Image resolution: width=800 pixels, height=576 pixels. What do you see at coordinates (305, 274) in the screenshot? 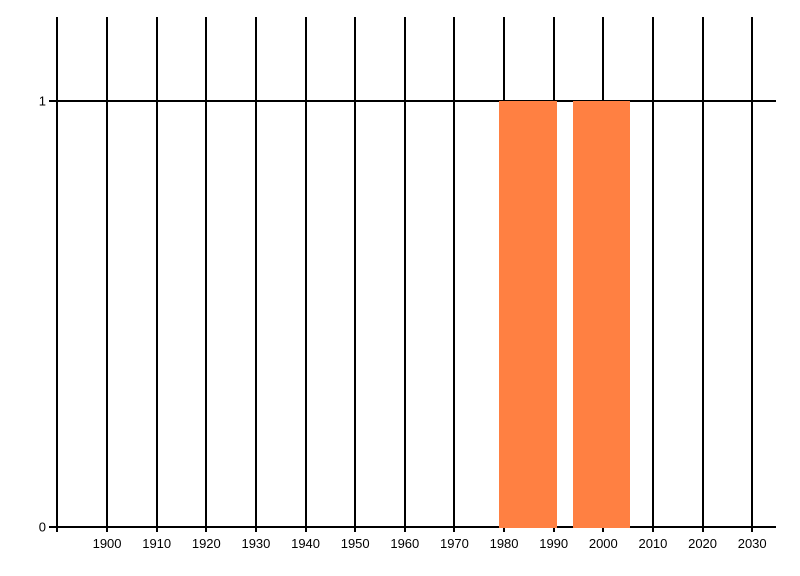
I see `x-gridline-1940` at bounding box center [305, 274].